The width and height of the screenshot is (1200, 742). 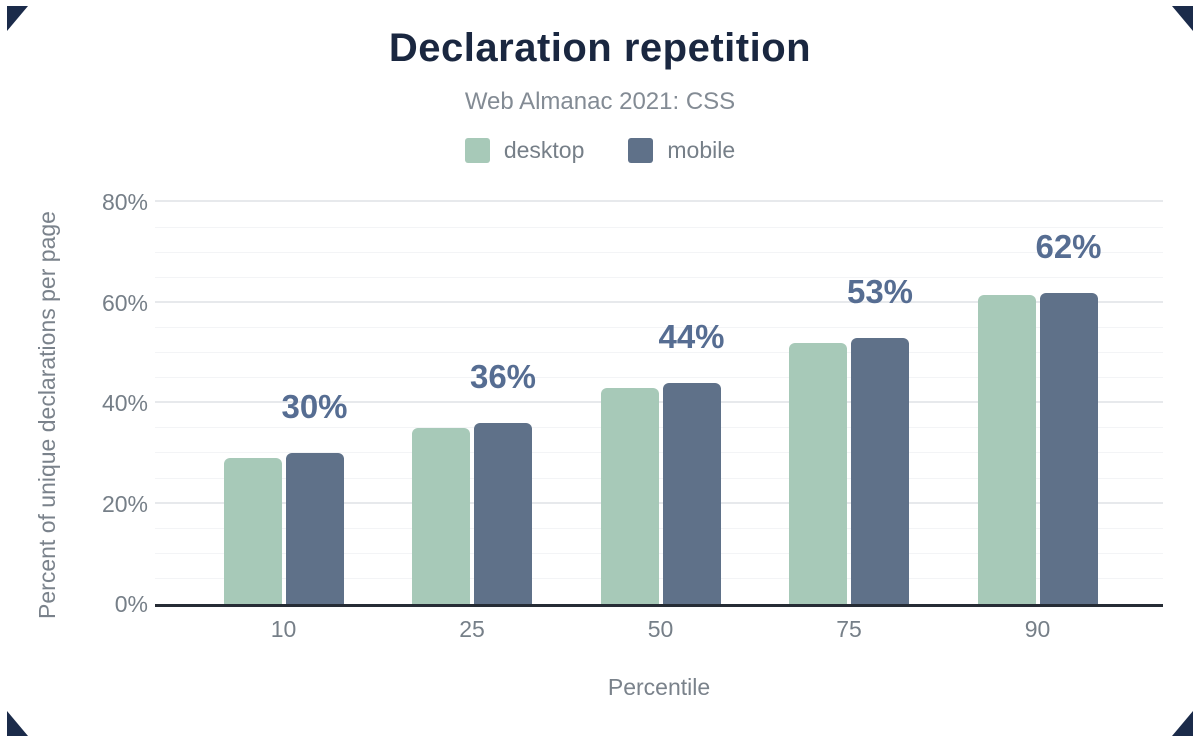 I want to click on desktop-bar-p90, so click(x=1006, y=449).